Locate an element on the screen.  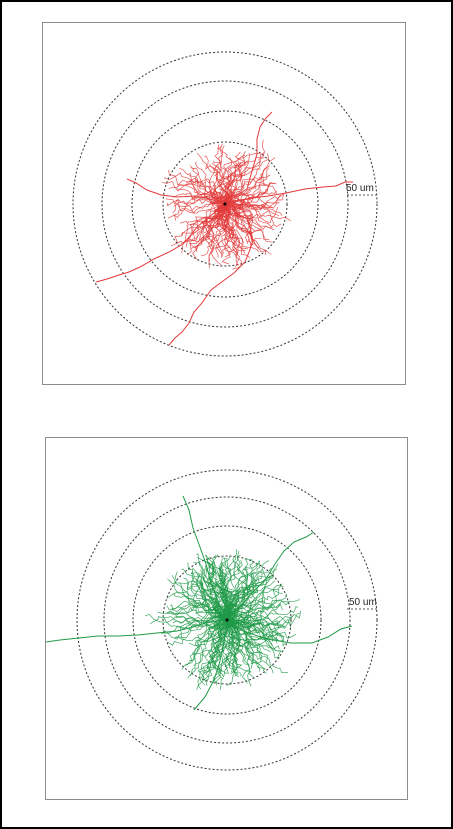
scale-label: 50 um is located at coordinates (363, 602).